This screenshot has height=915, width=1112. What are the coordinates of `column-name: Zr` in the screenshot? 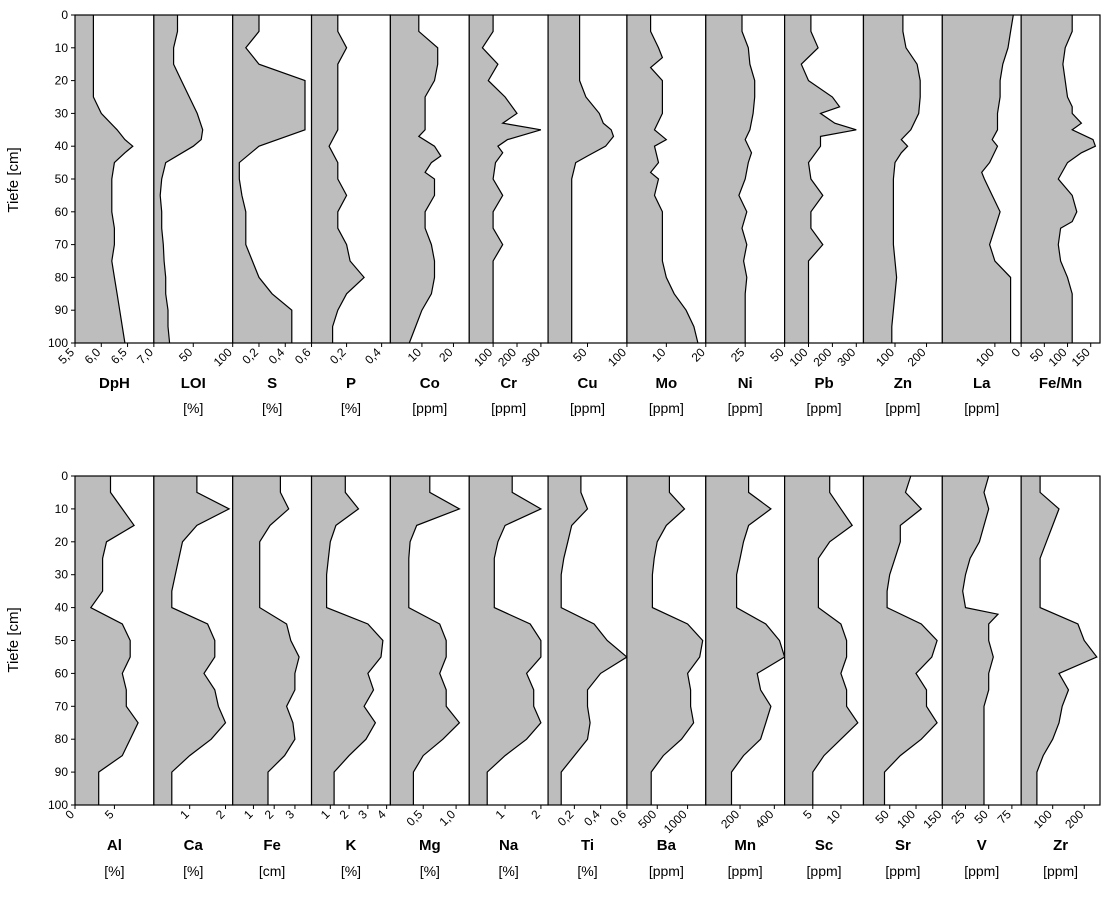 It's located at (1060, 845).